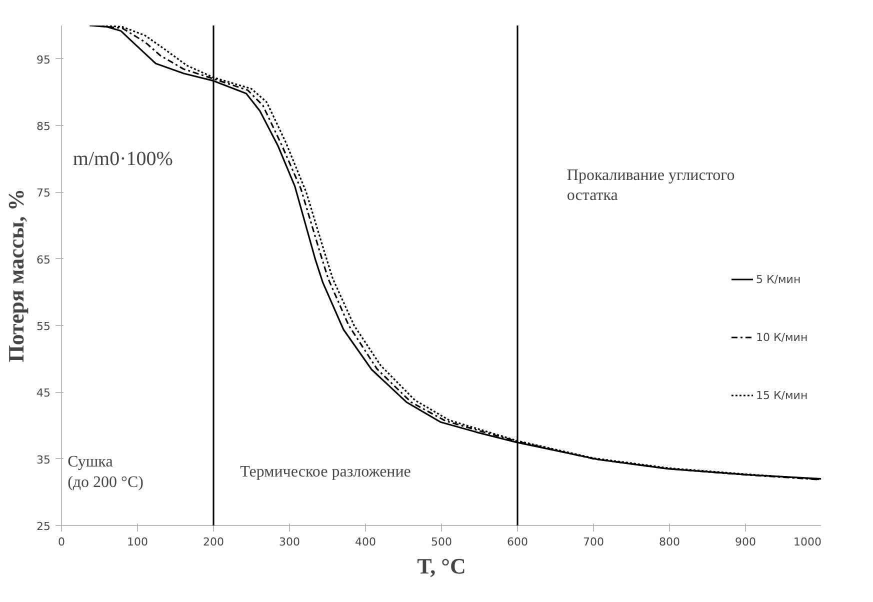 Image resolution: width=873 pixels, height=602 pixels. I want to click on legend-label: 5 К/мин, so click(778, 279).